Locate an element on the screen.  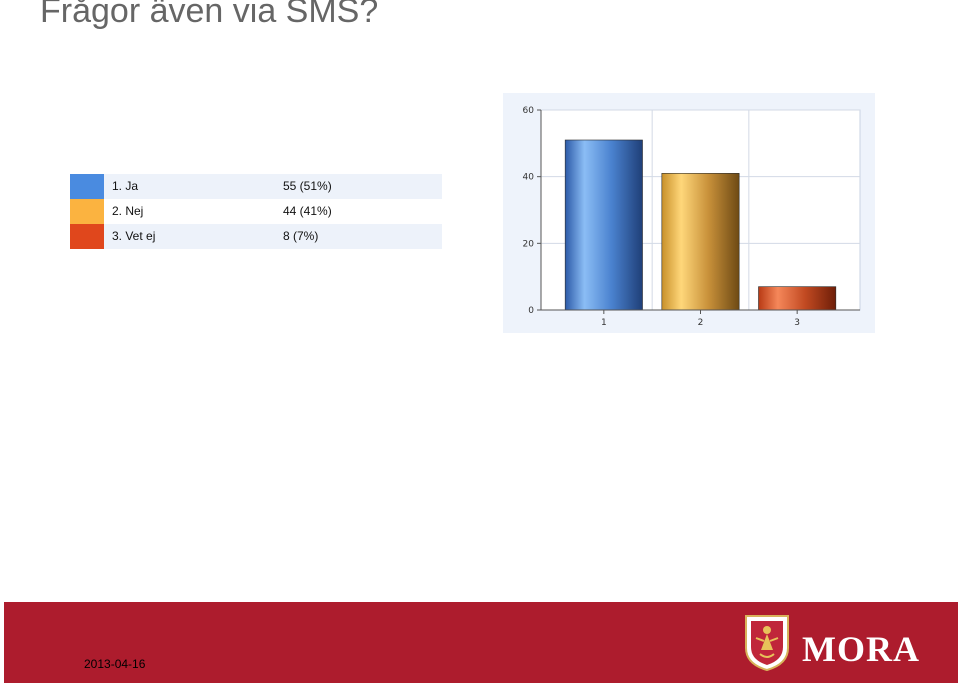
y-tick-label: 0 is located at coordinates (531, 311).